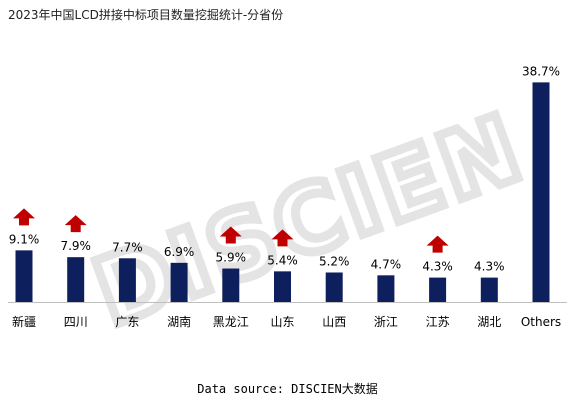 The height and width of the screenshot is (405, 575). What do you see at coordinates (24, 239) in the screenshot?
I see `data-label-0: 9.1%` at bounding box center [24, 239].